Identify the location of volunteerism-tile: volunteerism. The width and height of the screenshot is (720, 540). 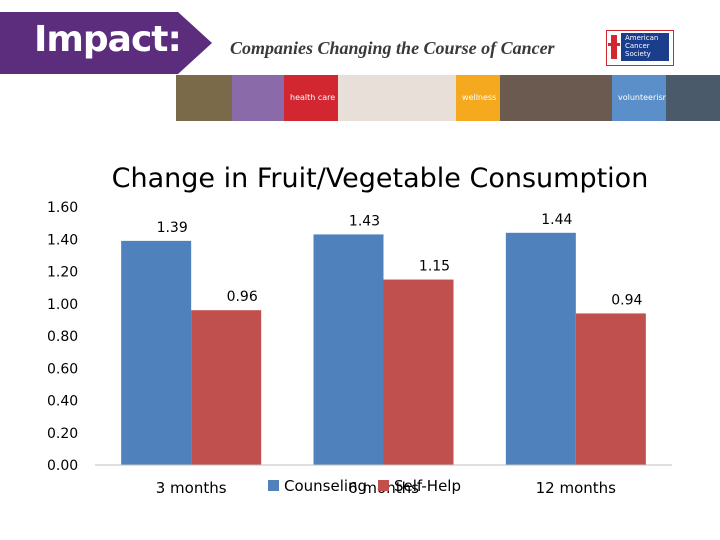
(641, 98).